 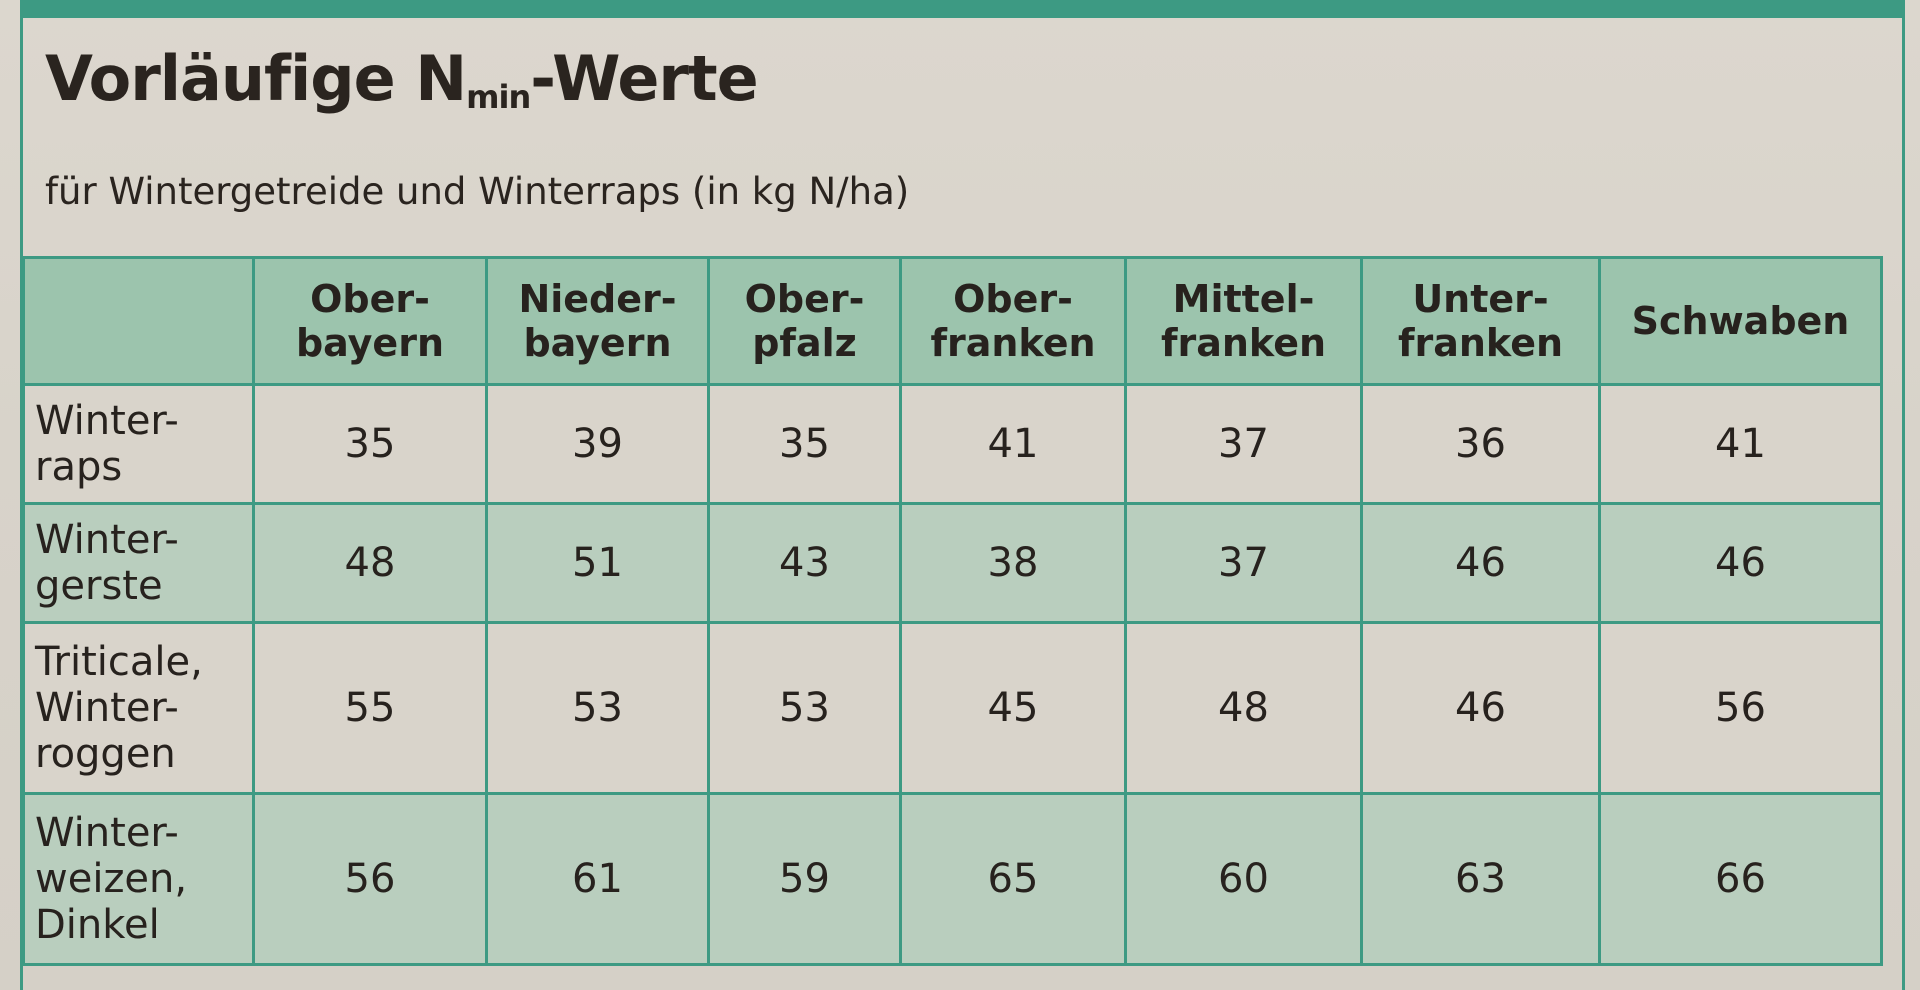 I want to click on table-row-winterraps: Winter-raps 35 39 35 41 37 36 41, so click(x=952, y=444).